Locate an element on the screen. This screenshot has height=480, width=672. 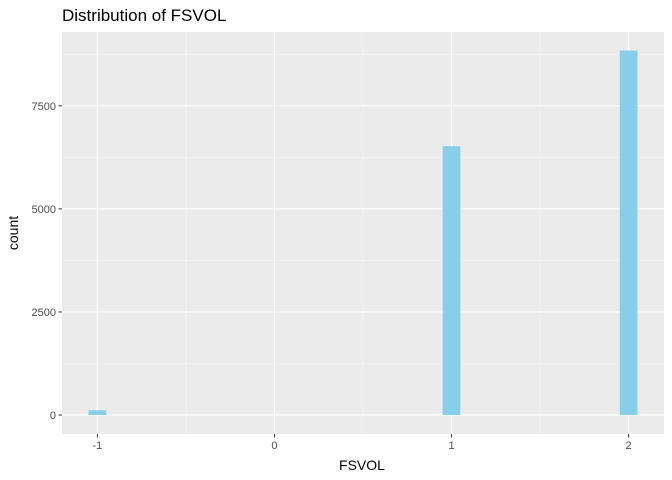
y-axis-title: count is located at coordinates (13, 233).